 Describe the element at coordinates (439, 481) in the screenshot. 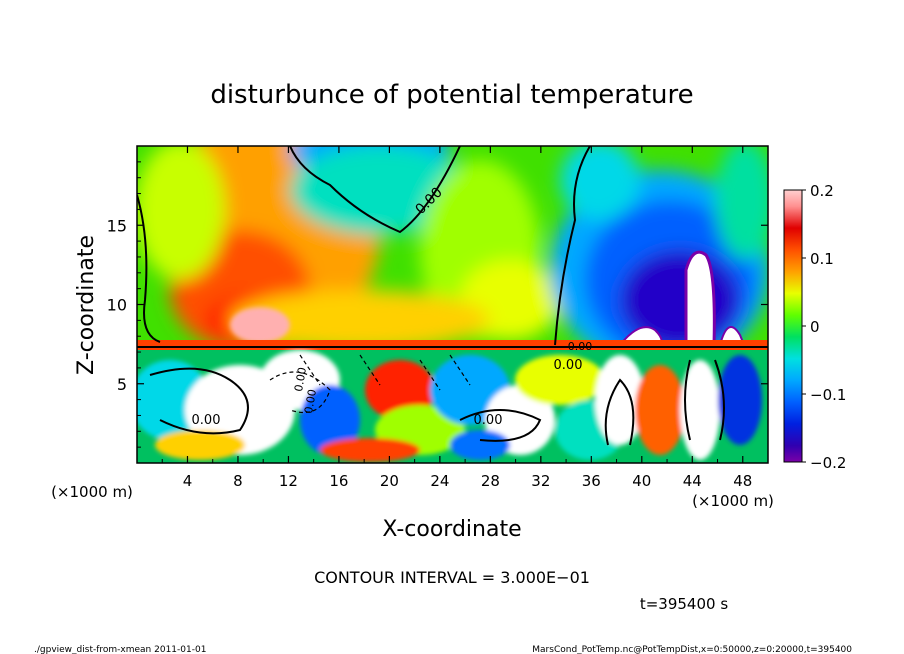

I see `x-tick-label: 24` at that location.